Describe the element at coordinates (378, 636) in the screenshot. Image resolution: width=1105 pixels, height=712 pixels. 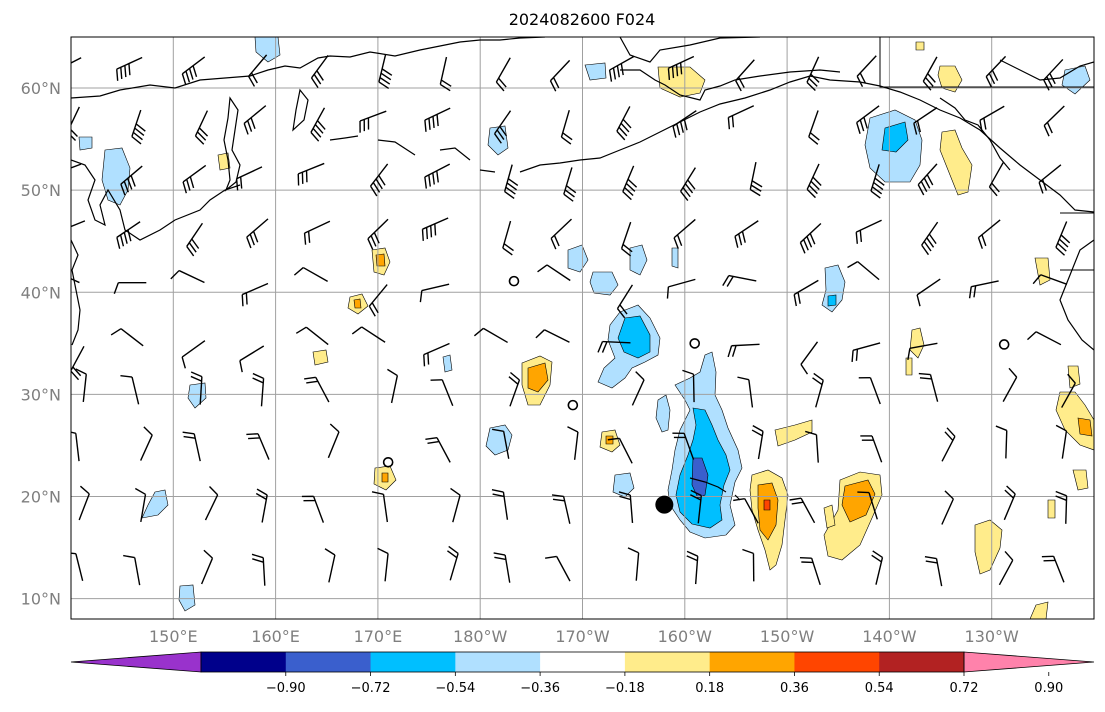
I see `lon-tick-label: 170°E` at that location.